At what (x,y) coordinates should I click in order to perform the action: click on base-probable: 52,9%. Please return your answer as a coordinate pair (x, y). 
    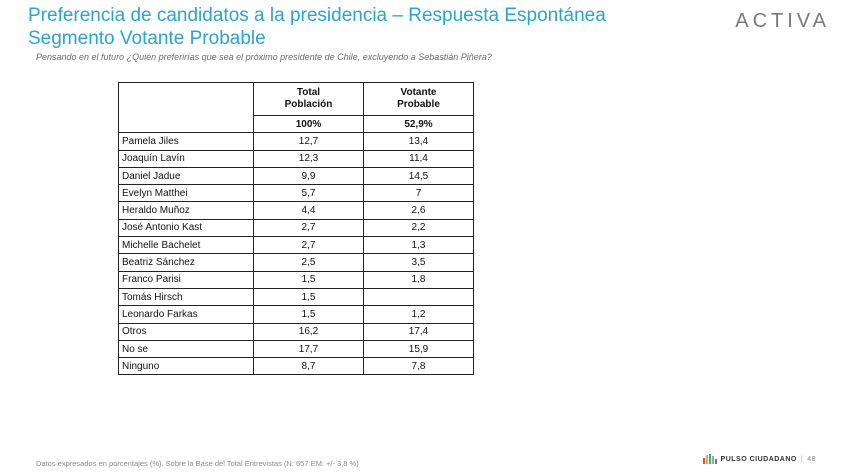
    Looking at the image, I should click on (418, 124).